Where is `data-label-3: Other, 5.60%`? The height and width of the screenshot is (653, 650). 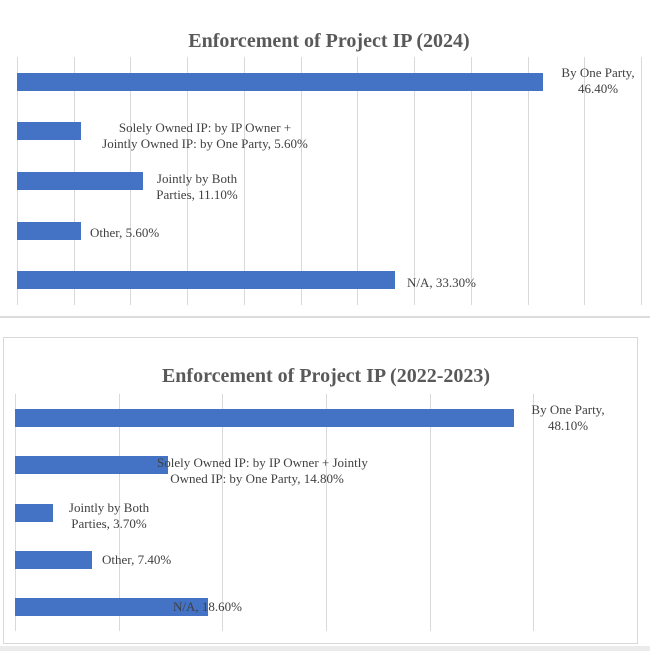
data-label-3: Other, 5.60% is located at coordinates (124, 233).